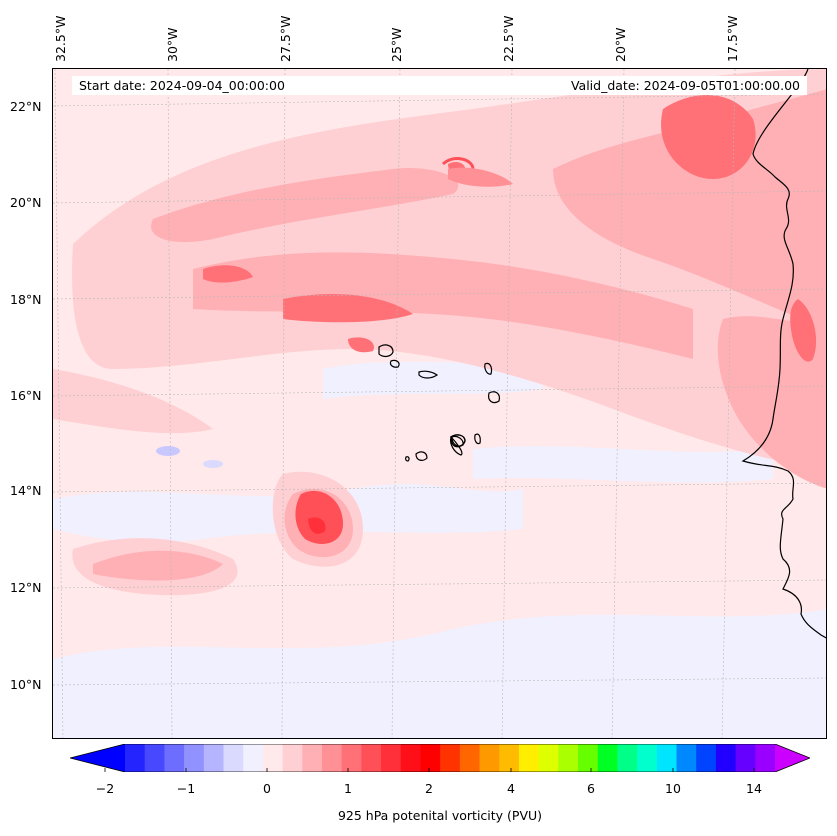 The width and height of the screenshot is (837, 836). I want to click on latitude-label: 12°N, so click(26, 587).